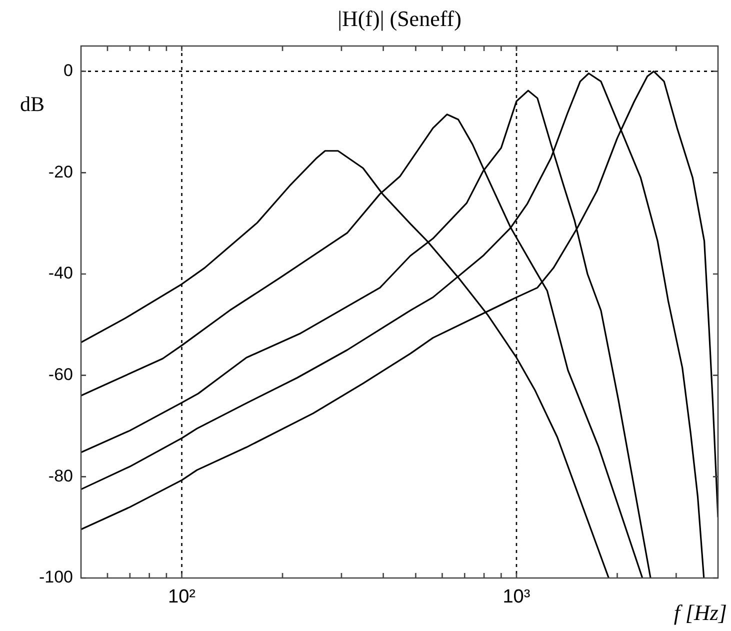 This screenshot has width=731, height=631. What do you see at coordinates (60, 172) in the screenshot?
I see `y-tick-label: -20` at bounding box center [60, 172].